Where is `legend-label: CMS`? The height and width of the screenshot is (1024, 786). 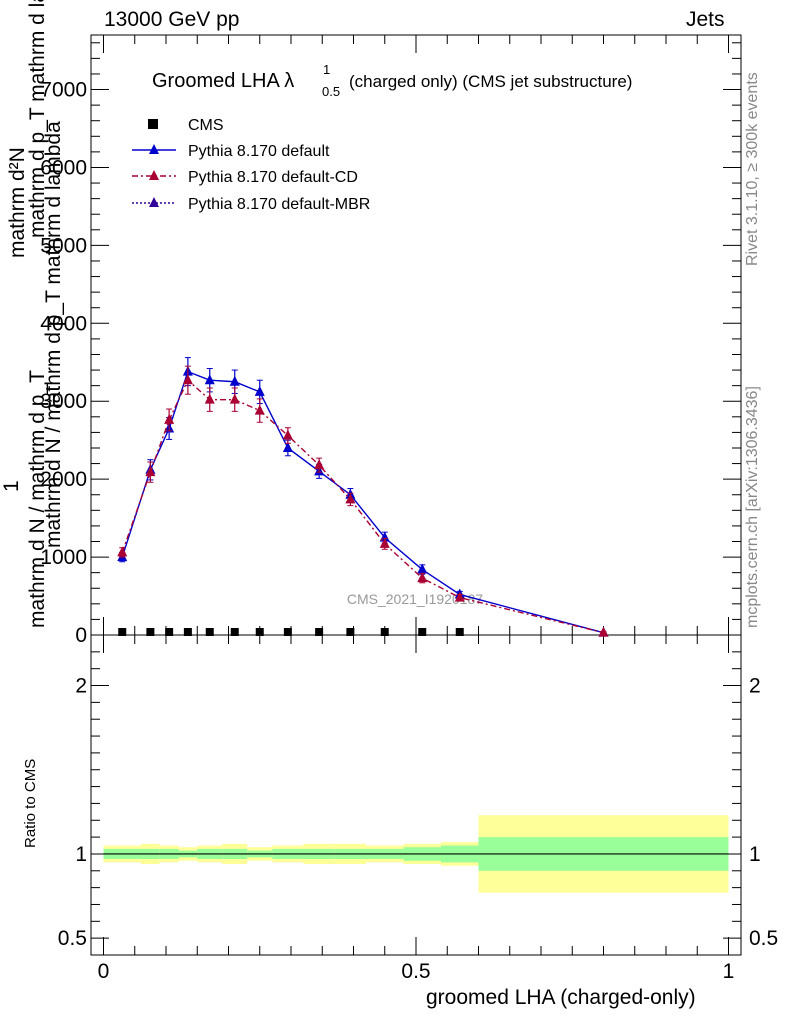
legend-label: CMS is located at coordinates (206, 125).